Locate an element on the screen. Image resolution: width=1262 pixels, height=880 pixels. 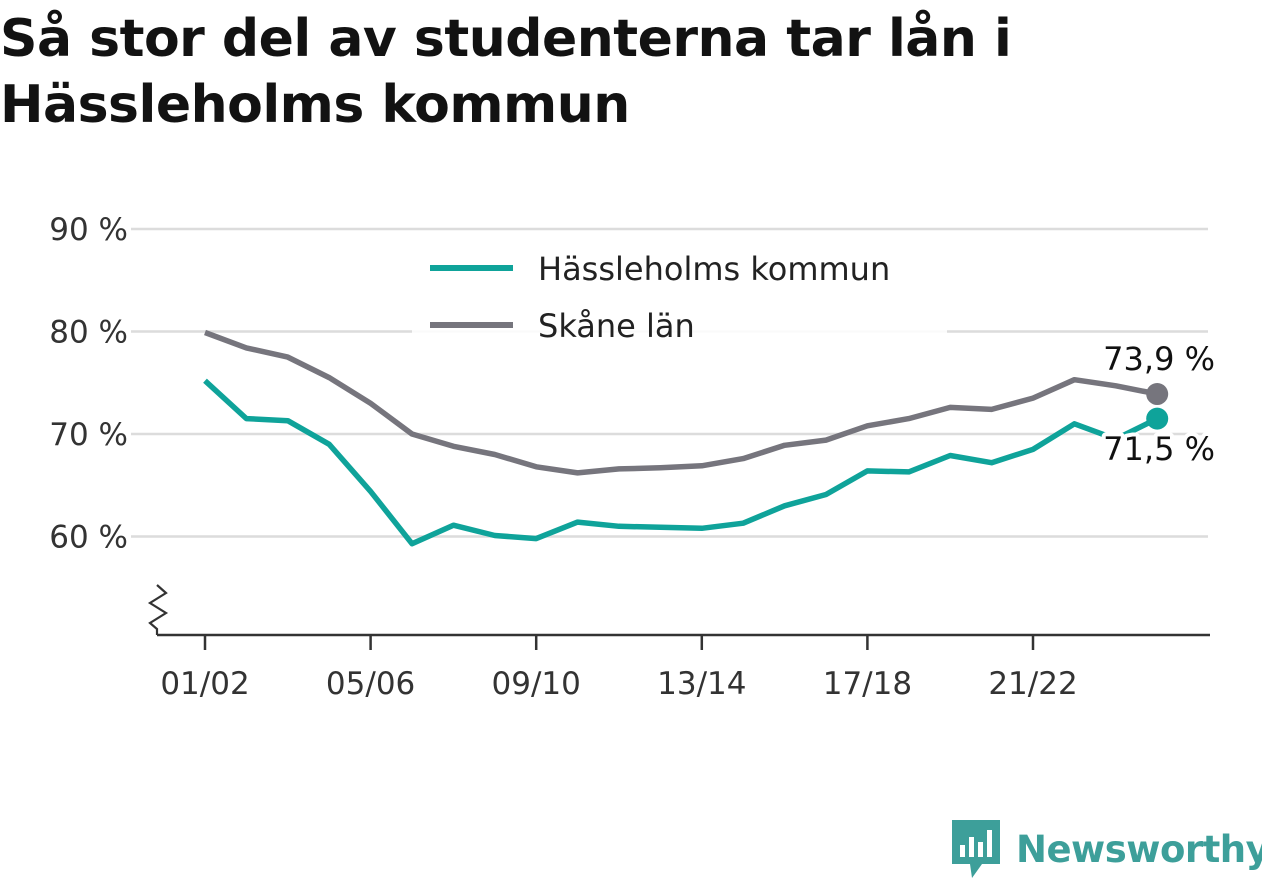
x-tick-label: 21/22 is located at coordinates (1032, 684).